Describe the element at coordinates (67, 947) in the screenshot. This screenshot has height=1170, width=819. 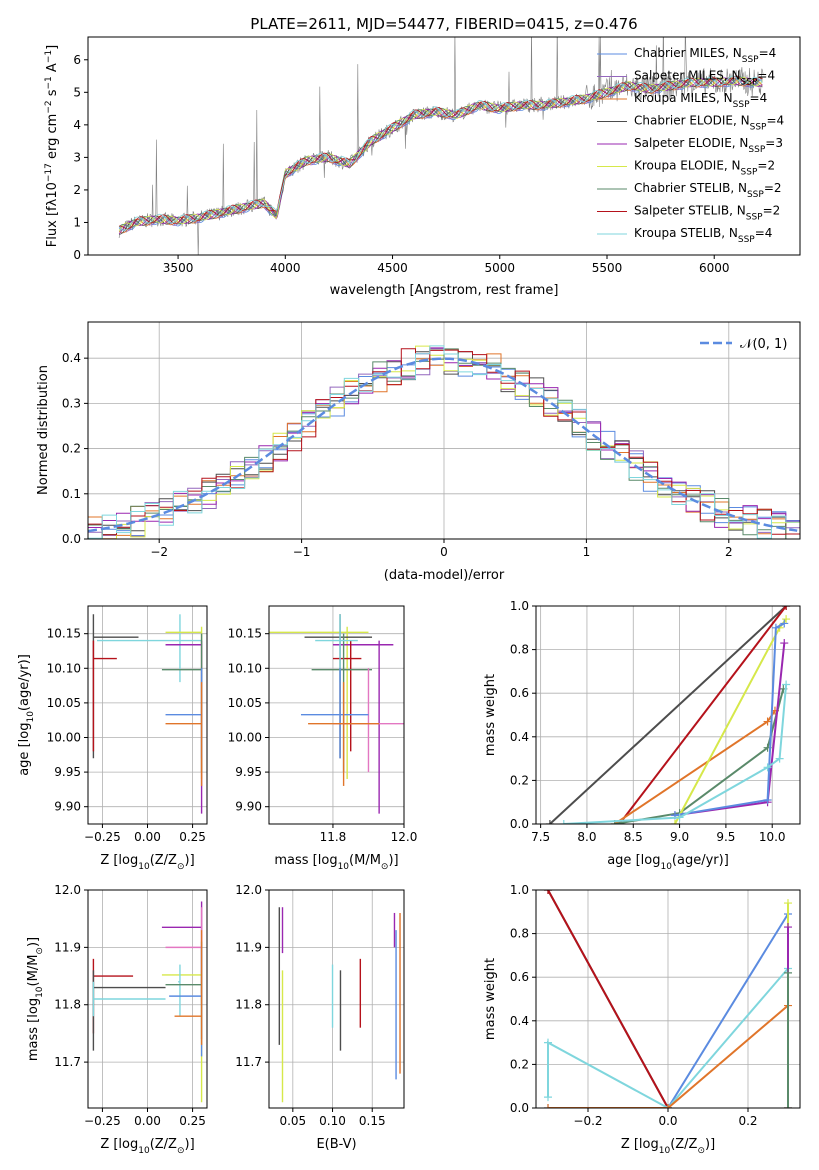
I see `y-tick-label: 11.9` at that location.